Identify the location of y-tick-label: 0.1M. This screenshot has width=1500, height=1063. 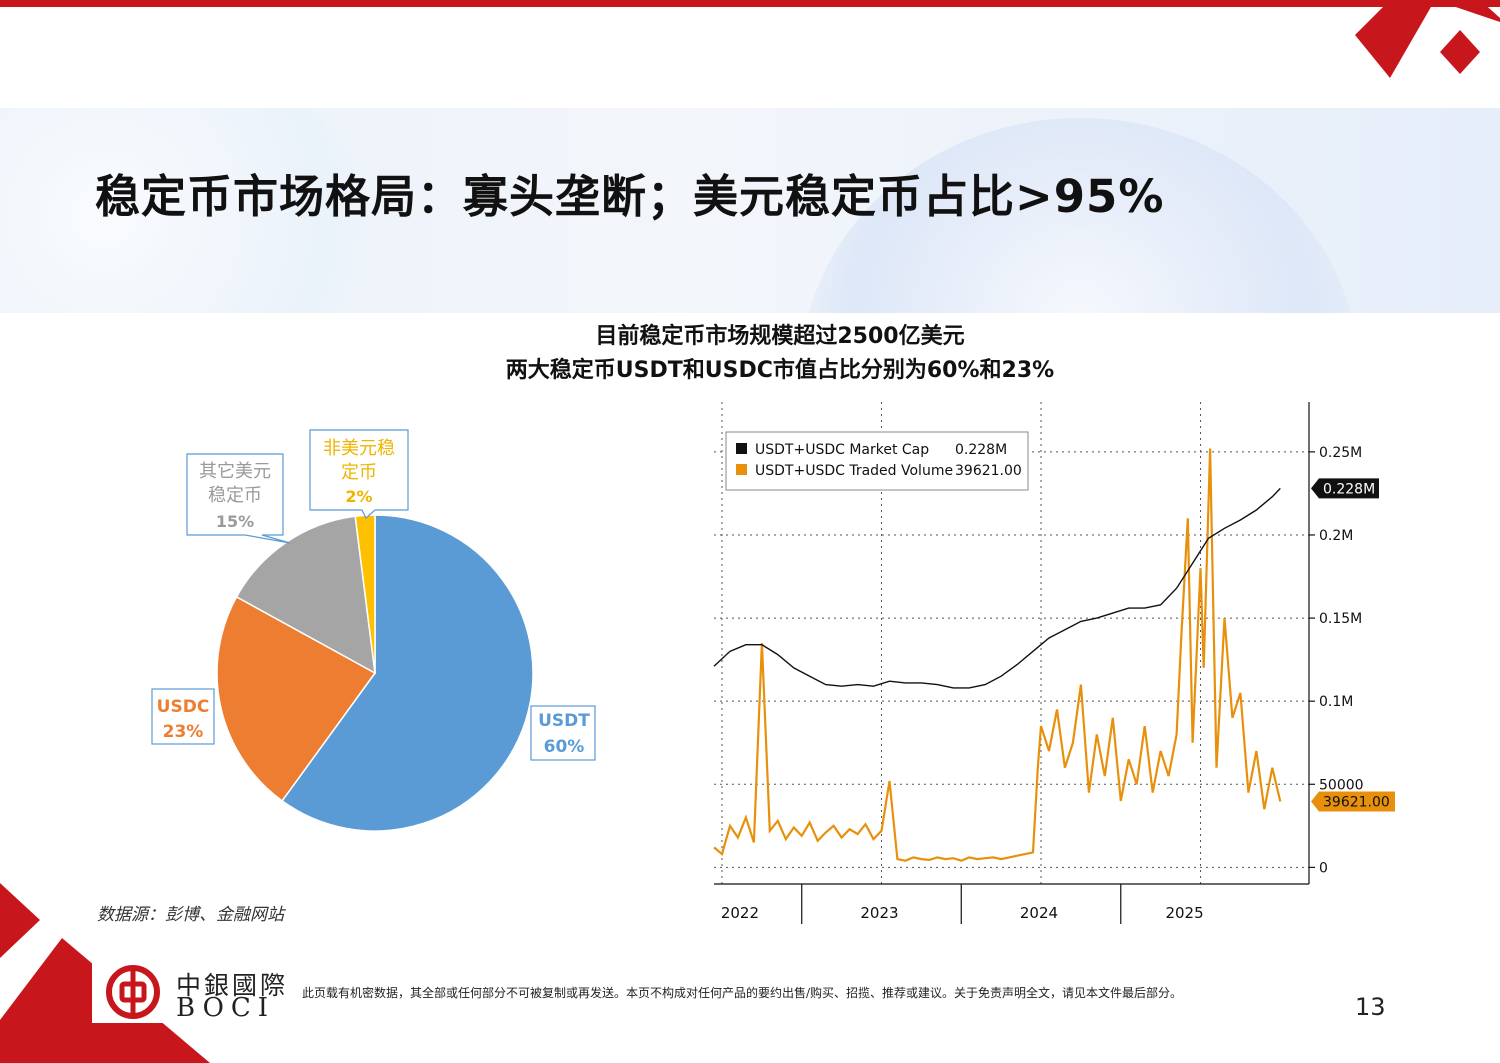
(1336, 702).